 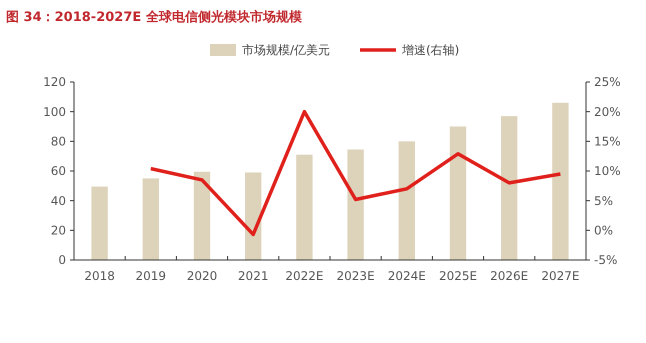 What do you see at coordinates (509, 276) in the screenshot?
I see `x-tick-label: 2026E` at bounding box center [509, 276].